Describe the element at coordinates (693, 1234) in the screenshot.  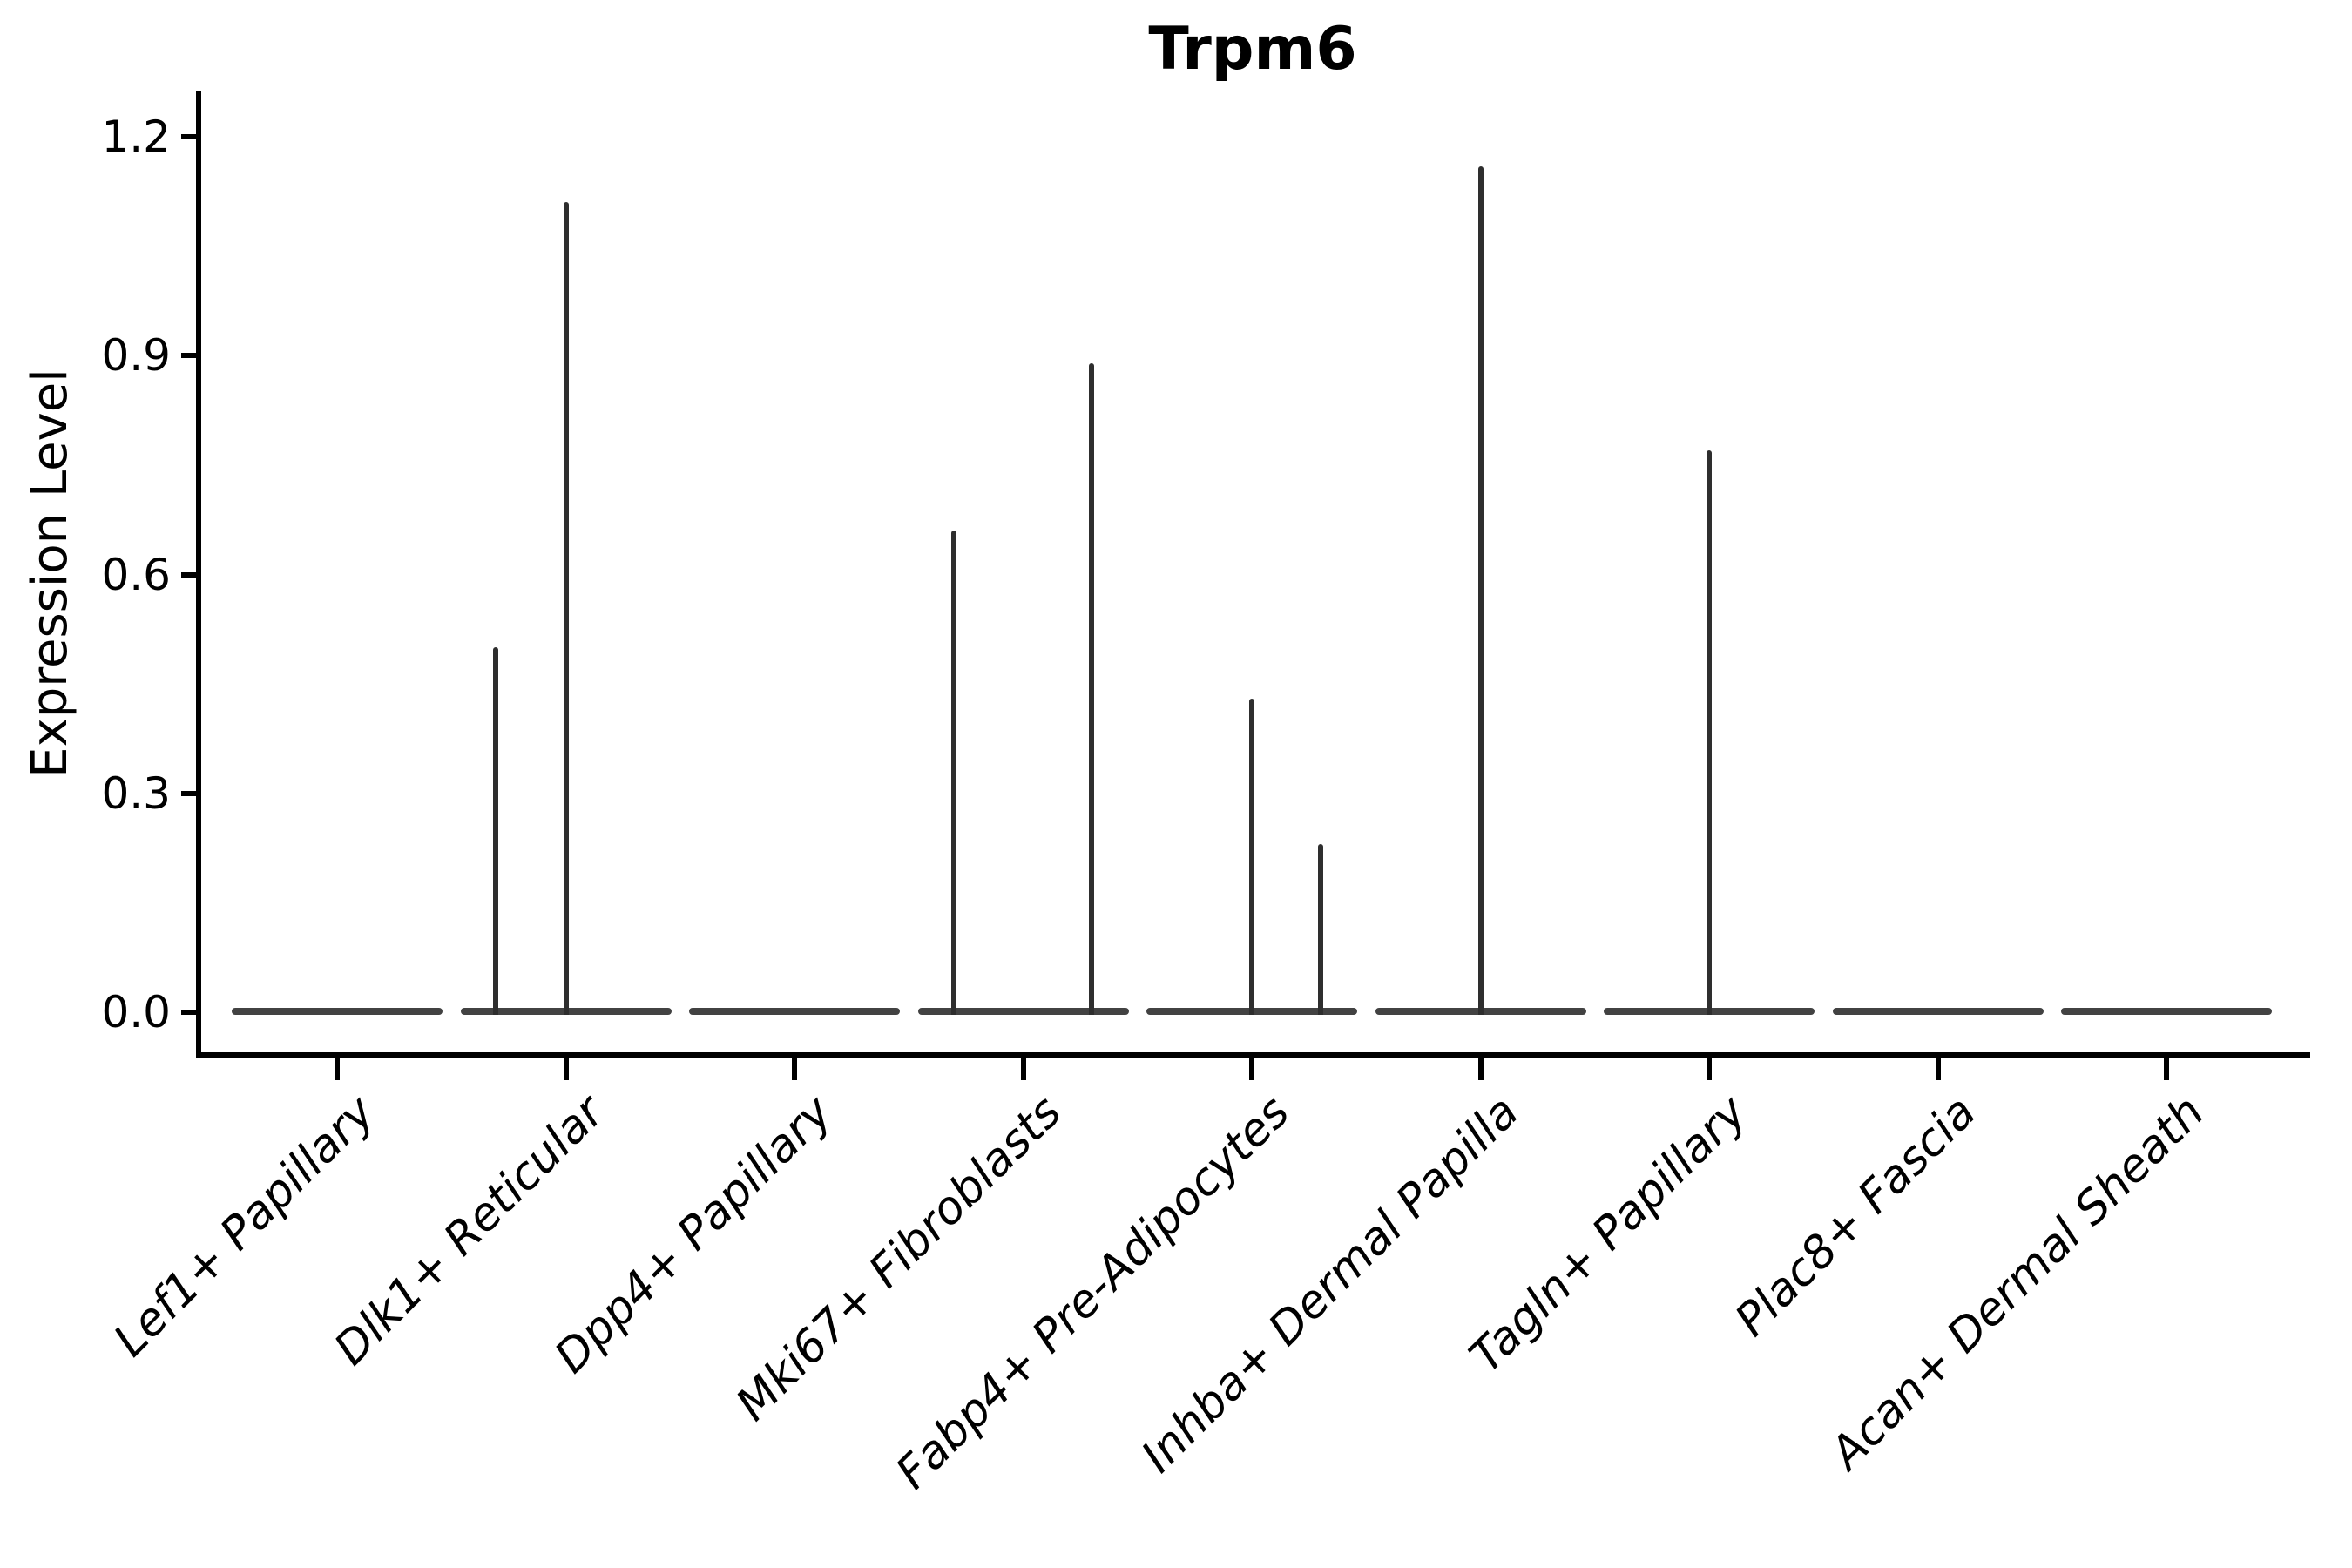
I see `x-tick-label: Dpp4+ Papillary` at that location.